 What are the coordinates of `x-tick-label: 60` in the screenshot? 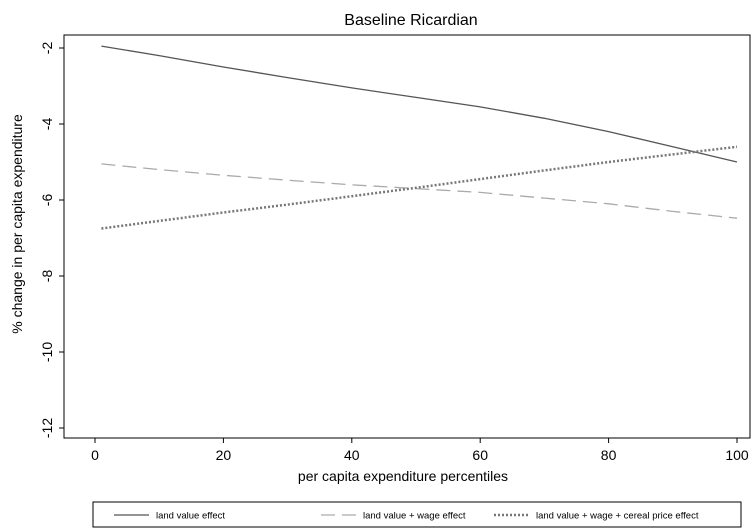 It's located at (480, 455).